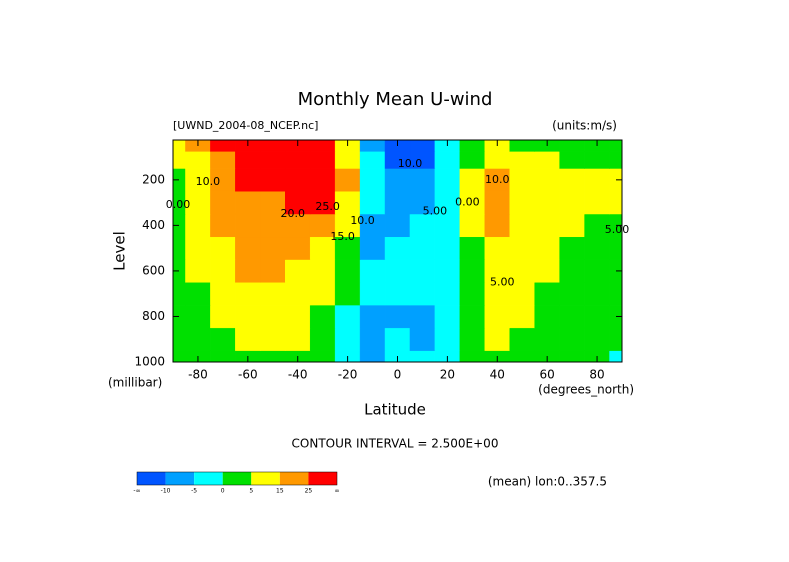 This screenshot has height=562, width=789. What do you see at coordinates (198, 375) in the screenshot?
I see `x-tick-label: -80` at bounding box center [198, 375].